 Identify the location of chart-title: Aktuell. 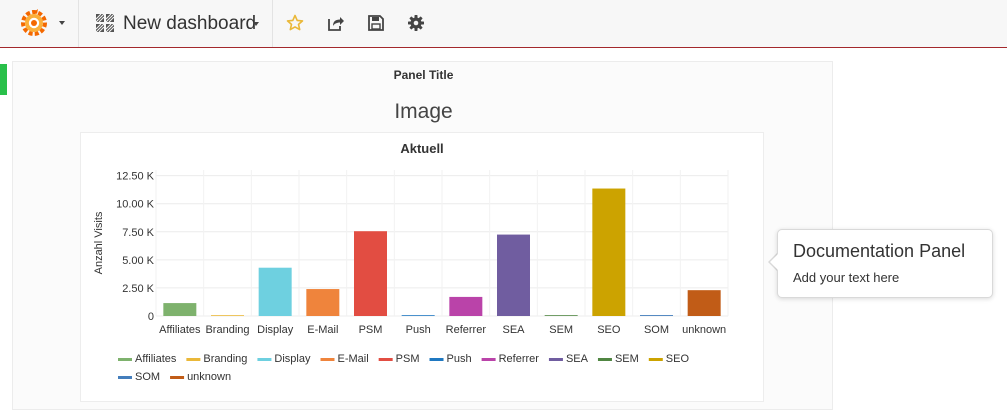
(421, 148).